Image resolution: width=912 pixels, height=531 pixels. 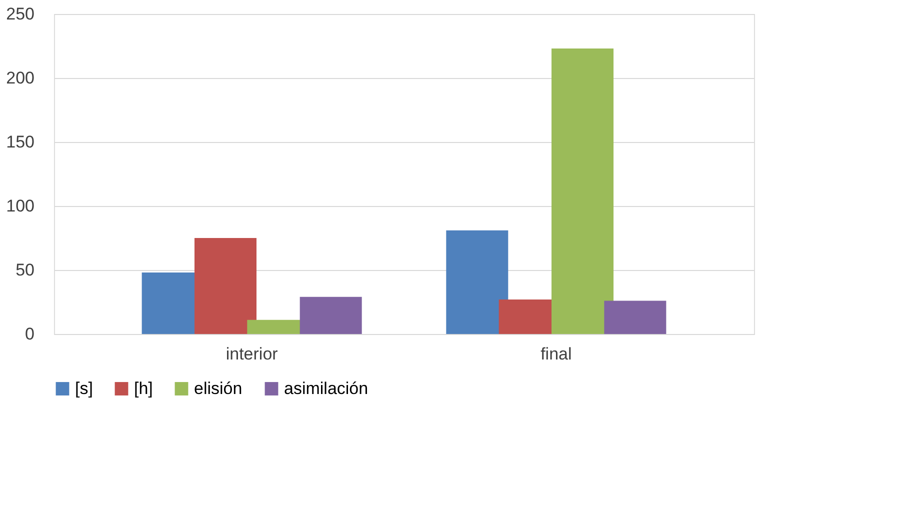 I want to click on x-tick-label: interior, so click(x=252, y=354).